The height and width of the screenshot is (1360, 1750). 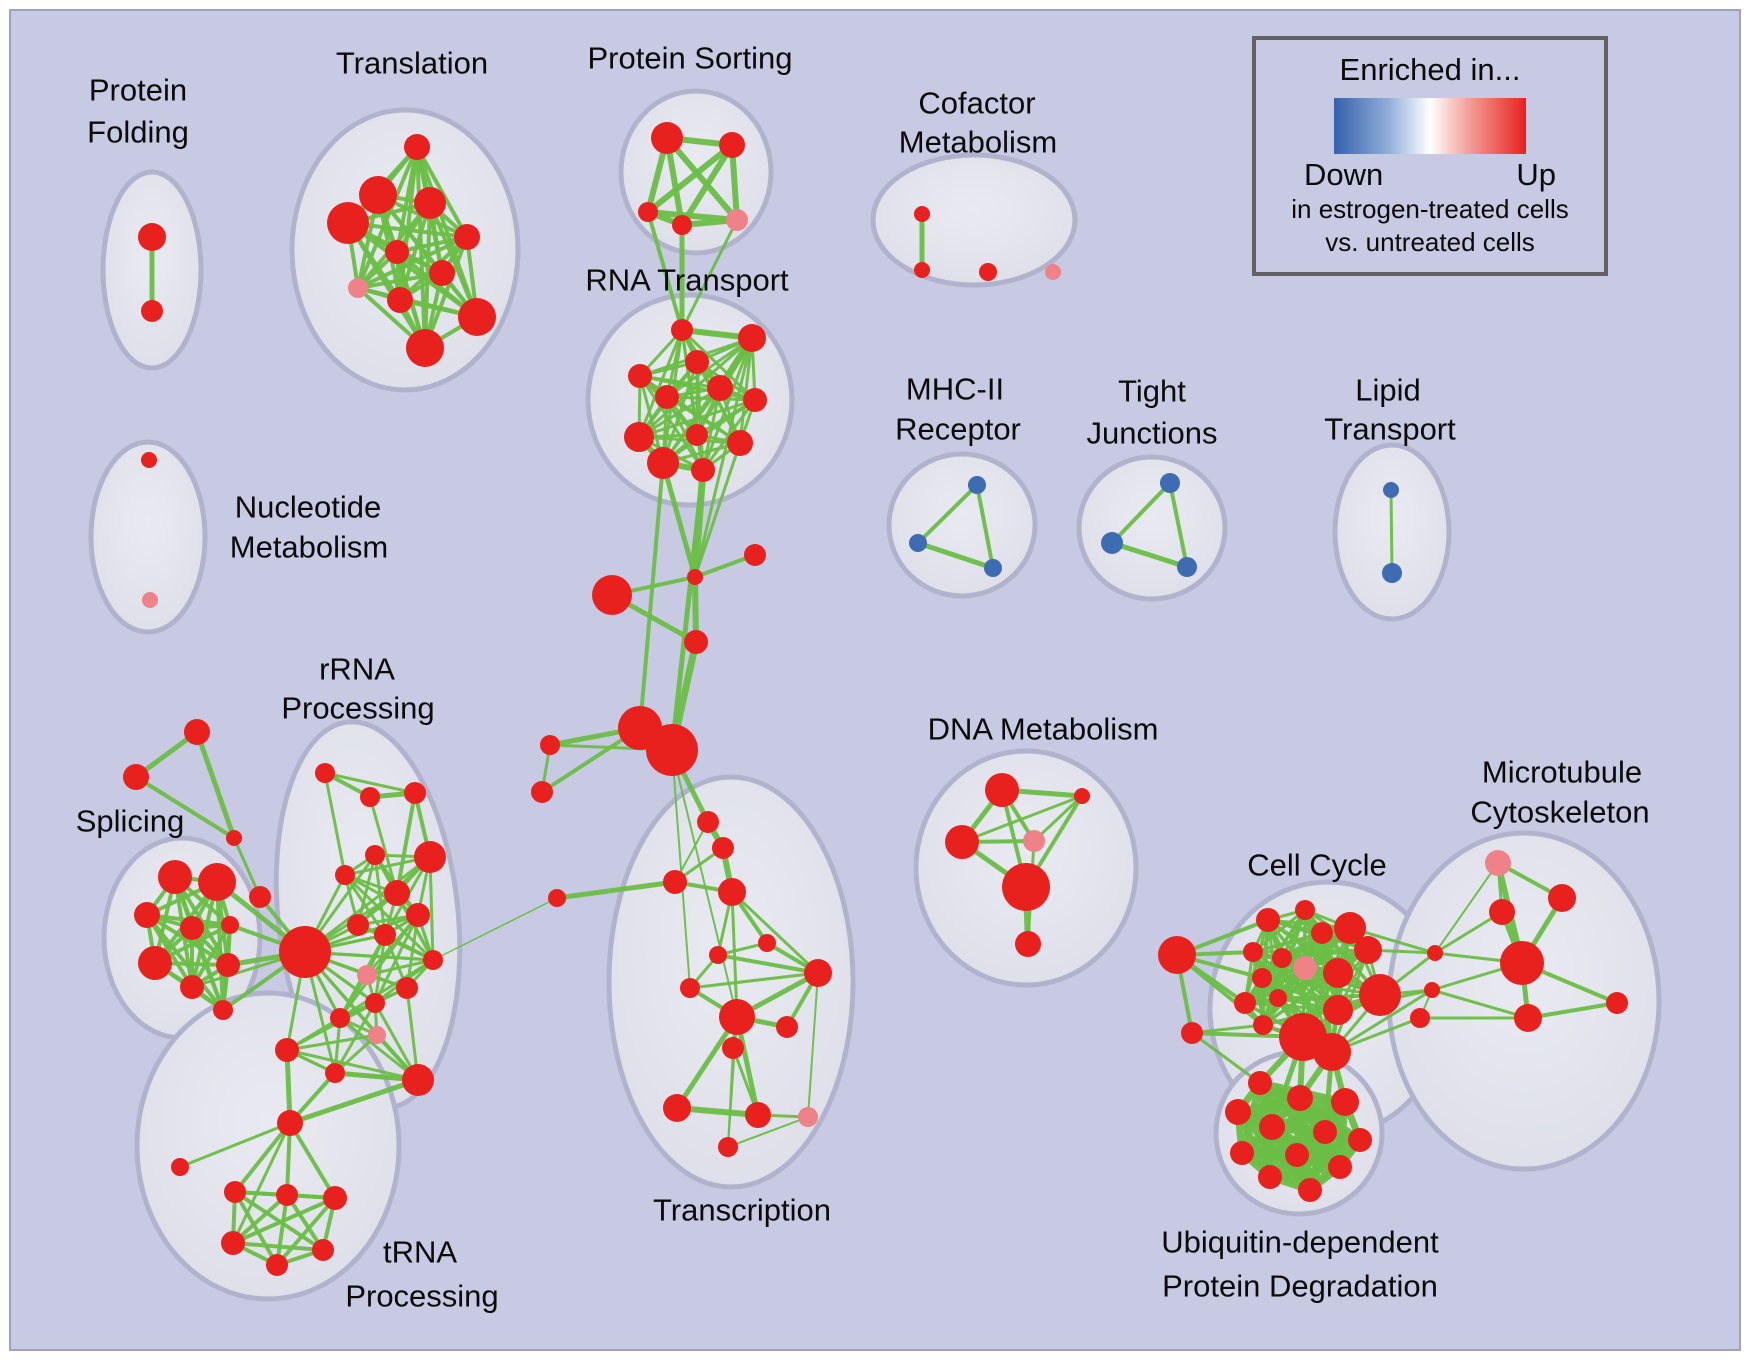 What do you see at coordinates (421, 1296) in the screenshot?
I see `cluster-label-trna-processing-2: Processing` at bounding box center [421, 1296].